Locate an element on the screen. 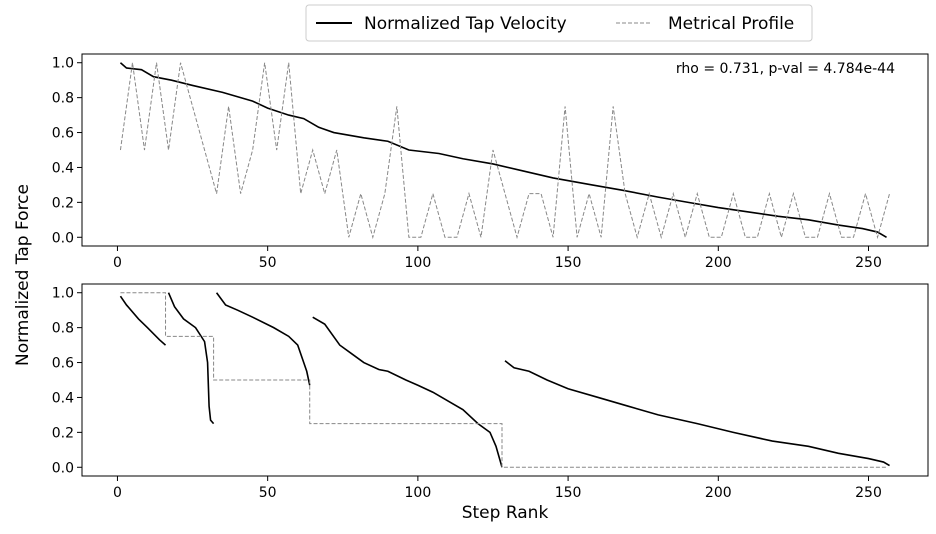  y-axis-label: Normalized Tap Force is located at coordinates (23, 275).